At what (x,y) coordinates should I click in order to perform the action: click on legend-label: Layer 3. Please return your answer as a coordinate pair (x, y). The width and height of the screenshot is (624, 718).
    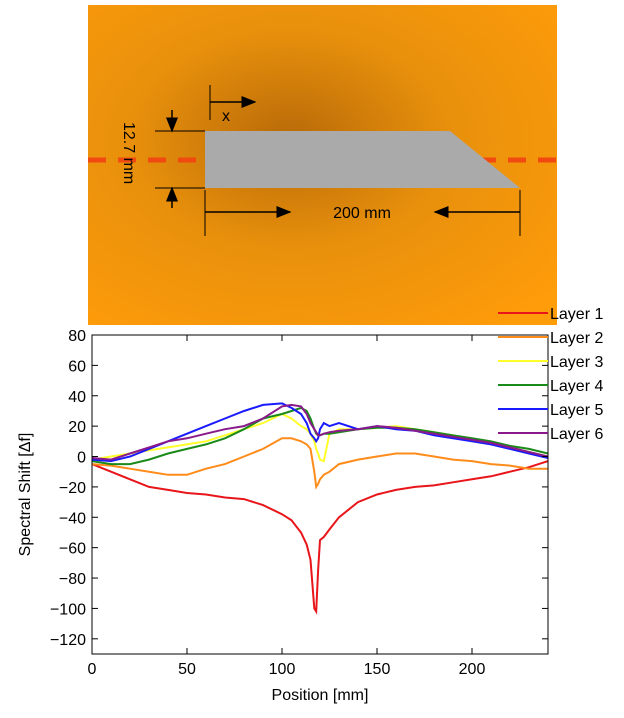
    Looking at the image, I should click on (576, 362).